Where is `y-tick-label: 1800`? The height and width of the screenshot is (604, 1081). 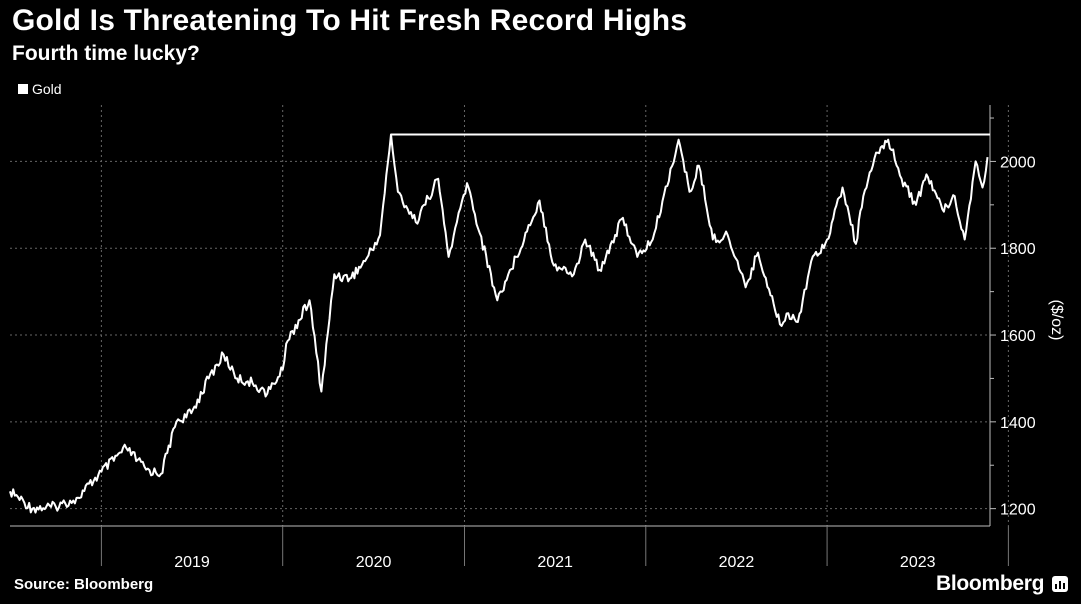 y-tick-label: 1800 is located at coordinates (1018, 249).